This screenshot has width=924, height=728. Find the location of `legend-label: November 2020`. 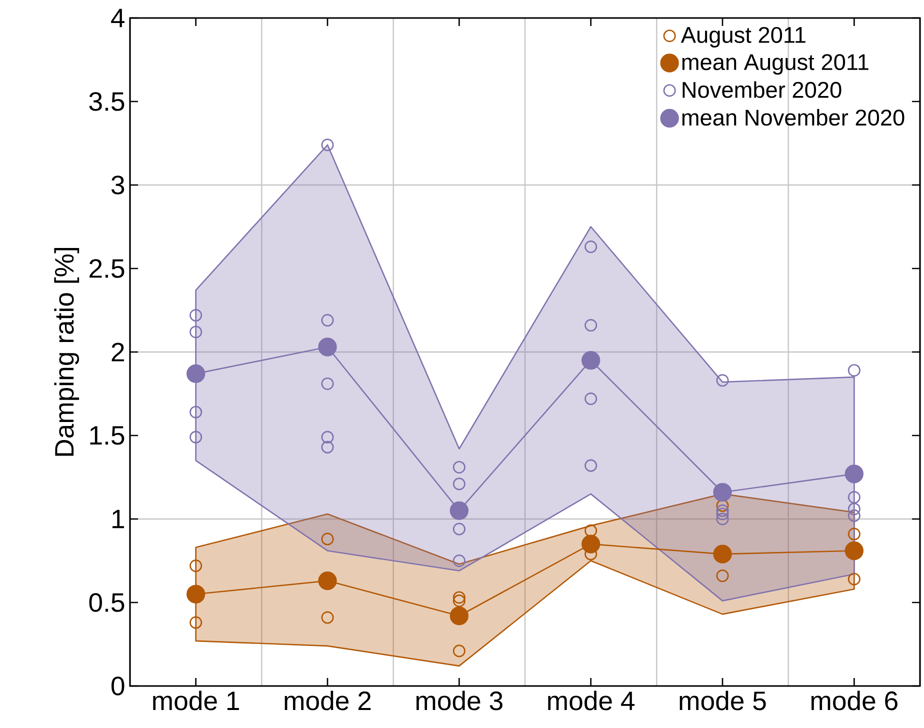

legend-label: November 2020 is located at coordinates (762, 89).